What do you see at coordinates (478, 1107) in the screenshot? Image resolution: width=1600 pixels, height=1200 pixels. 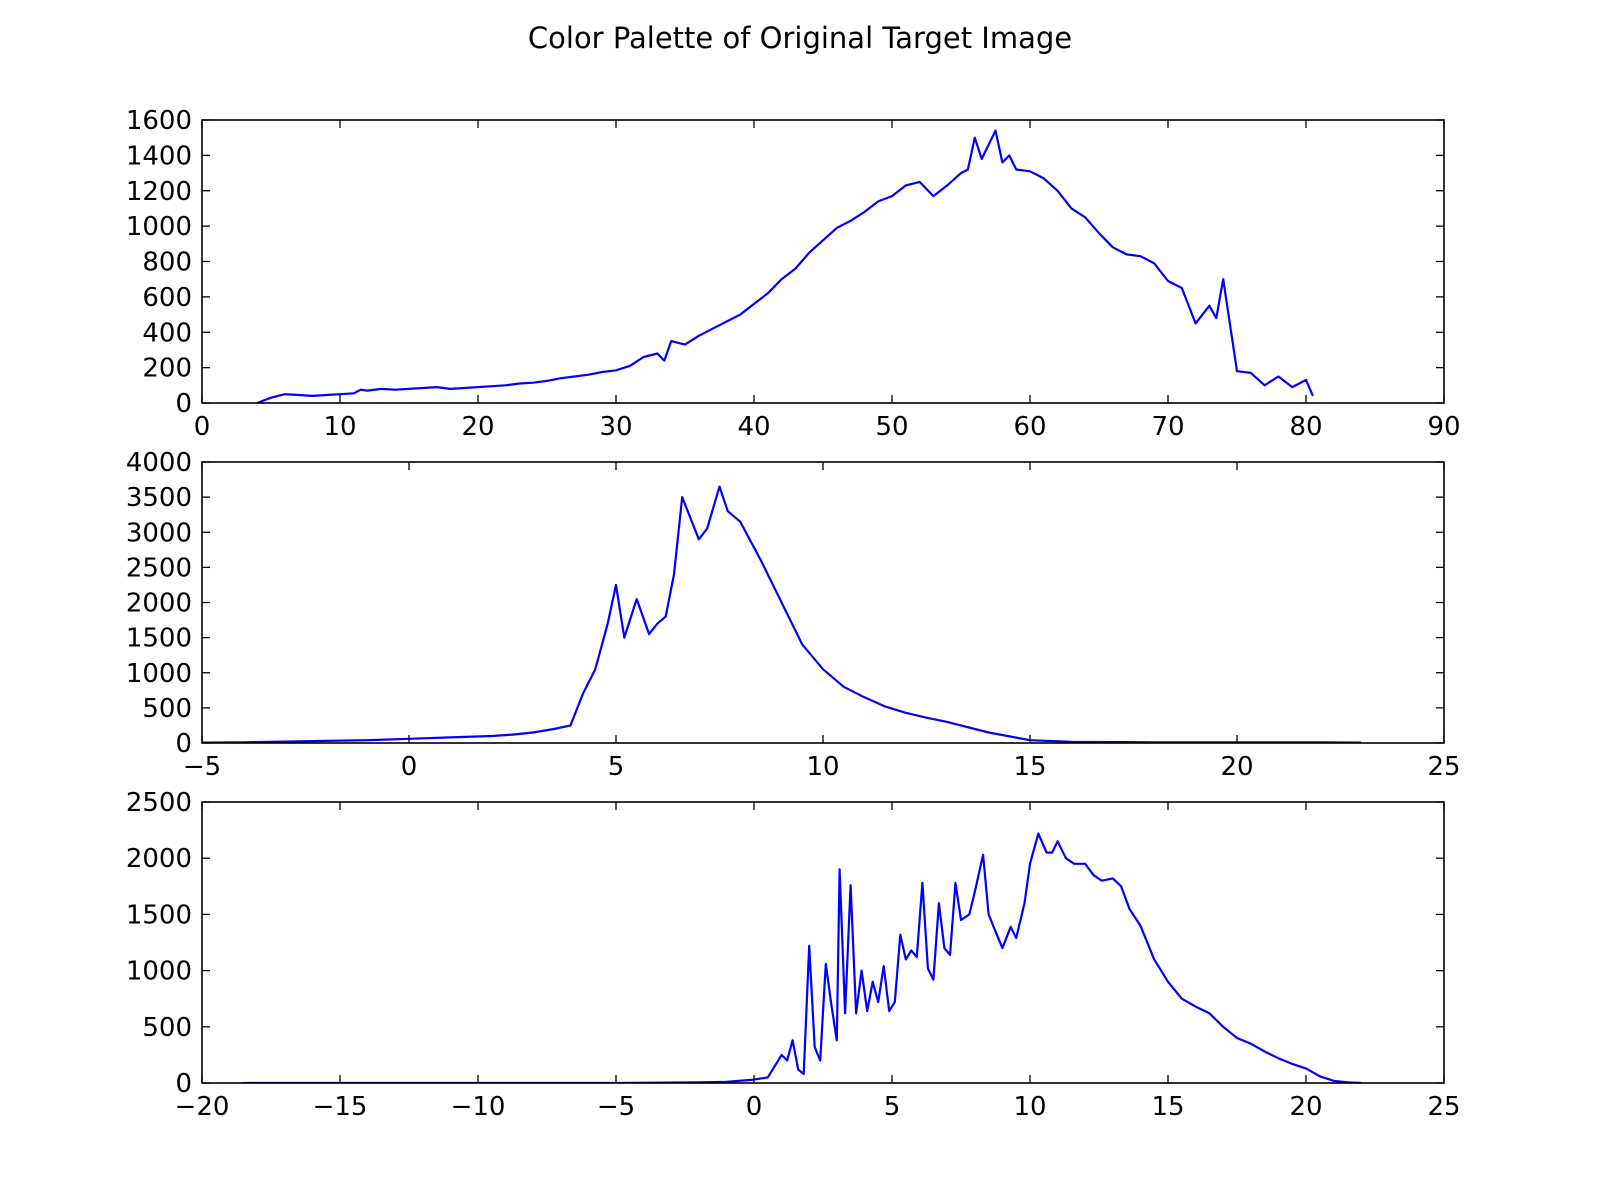 I see `x-tick-label: −10` at bounding box center [478, 1107].